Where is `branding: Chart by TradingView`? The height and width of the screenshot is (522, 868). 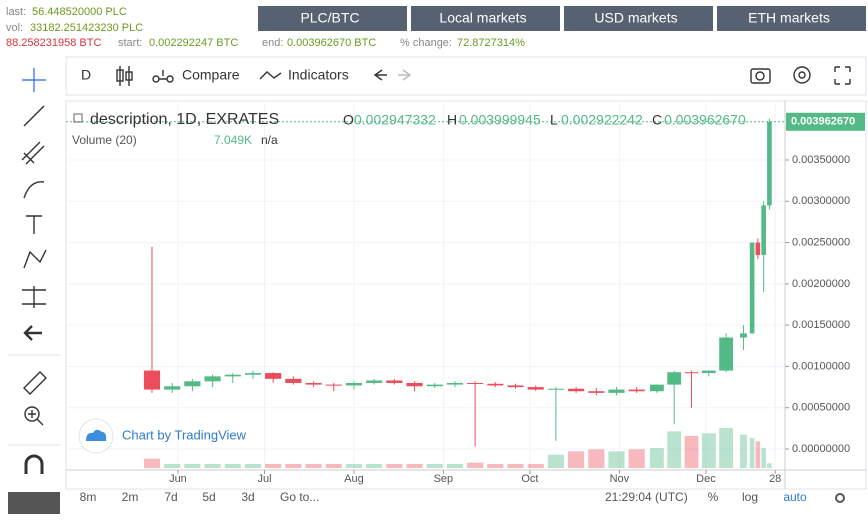 branding: Chart by TradingView is located at coordinates (162, 436).